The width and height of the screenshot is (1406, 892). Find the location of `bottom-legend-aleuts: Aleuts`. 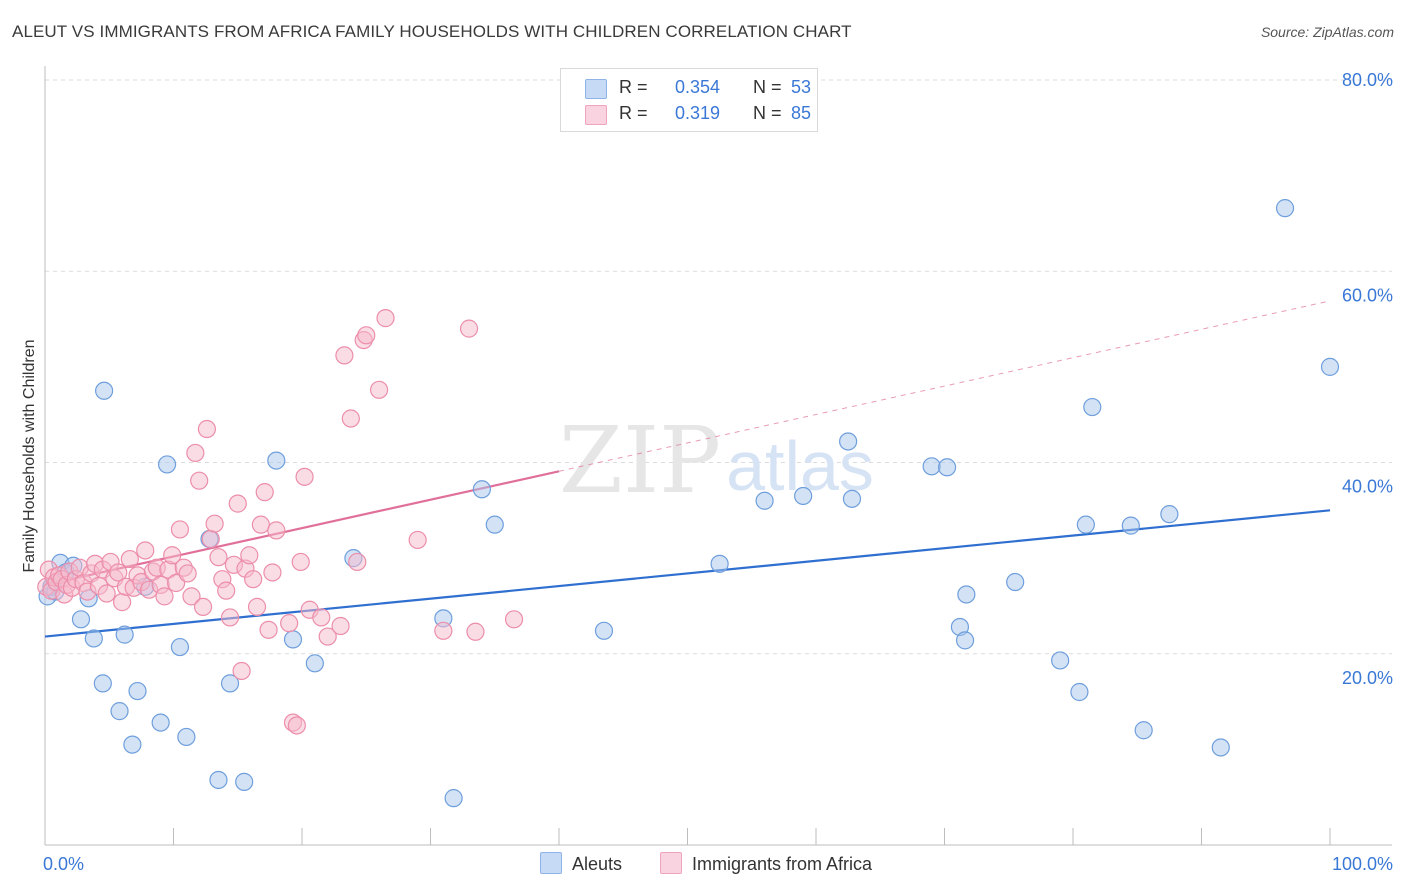

bottom-legend-aleuts: Aleuts is located at coordinates (581, 863).